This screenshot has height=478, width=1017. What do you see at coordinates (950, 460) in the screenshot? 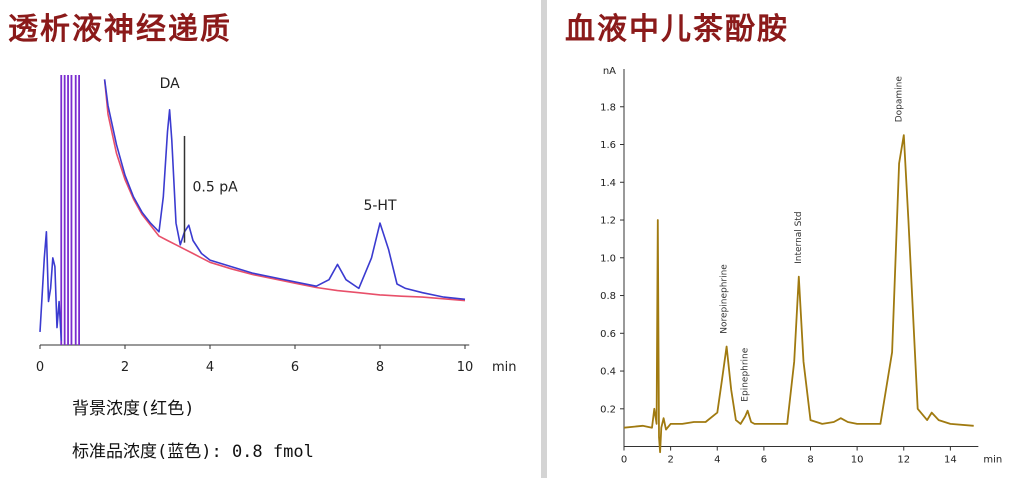
I see `x-tick-label: 14` at bounding box center [950, 460].